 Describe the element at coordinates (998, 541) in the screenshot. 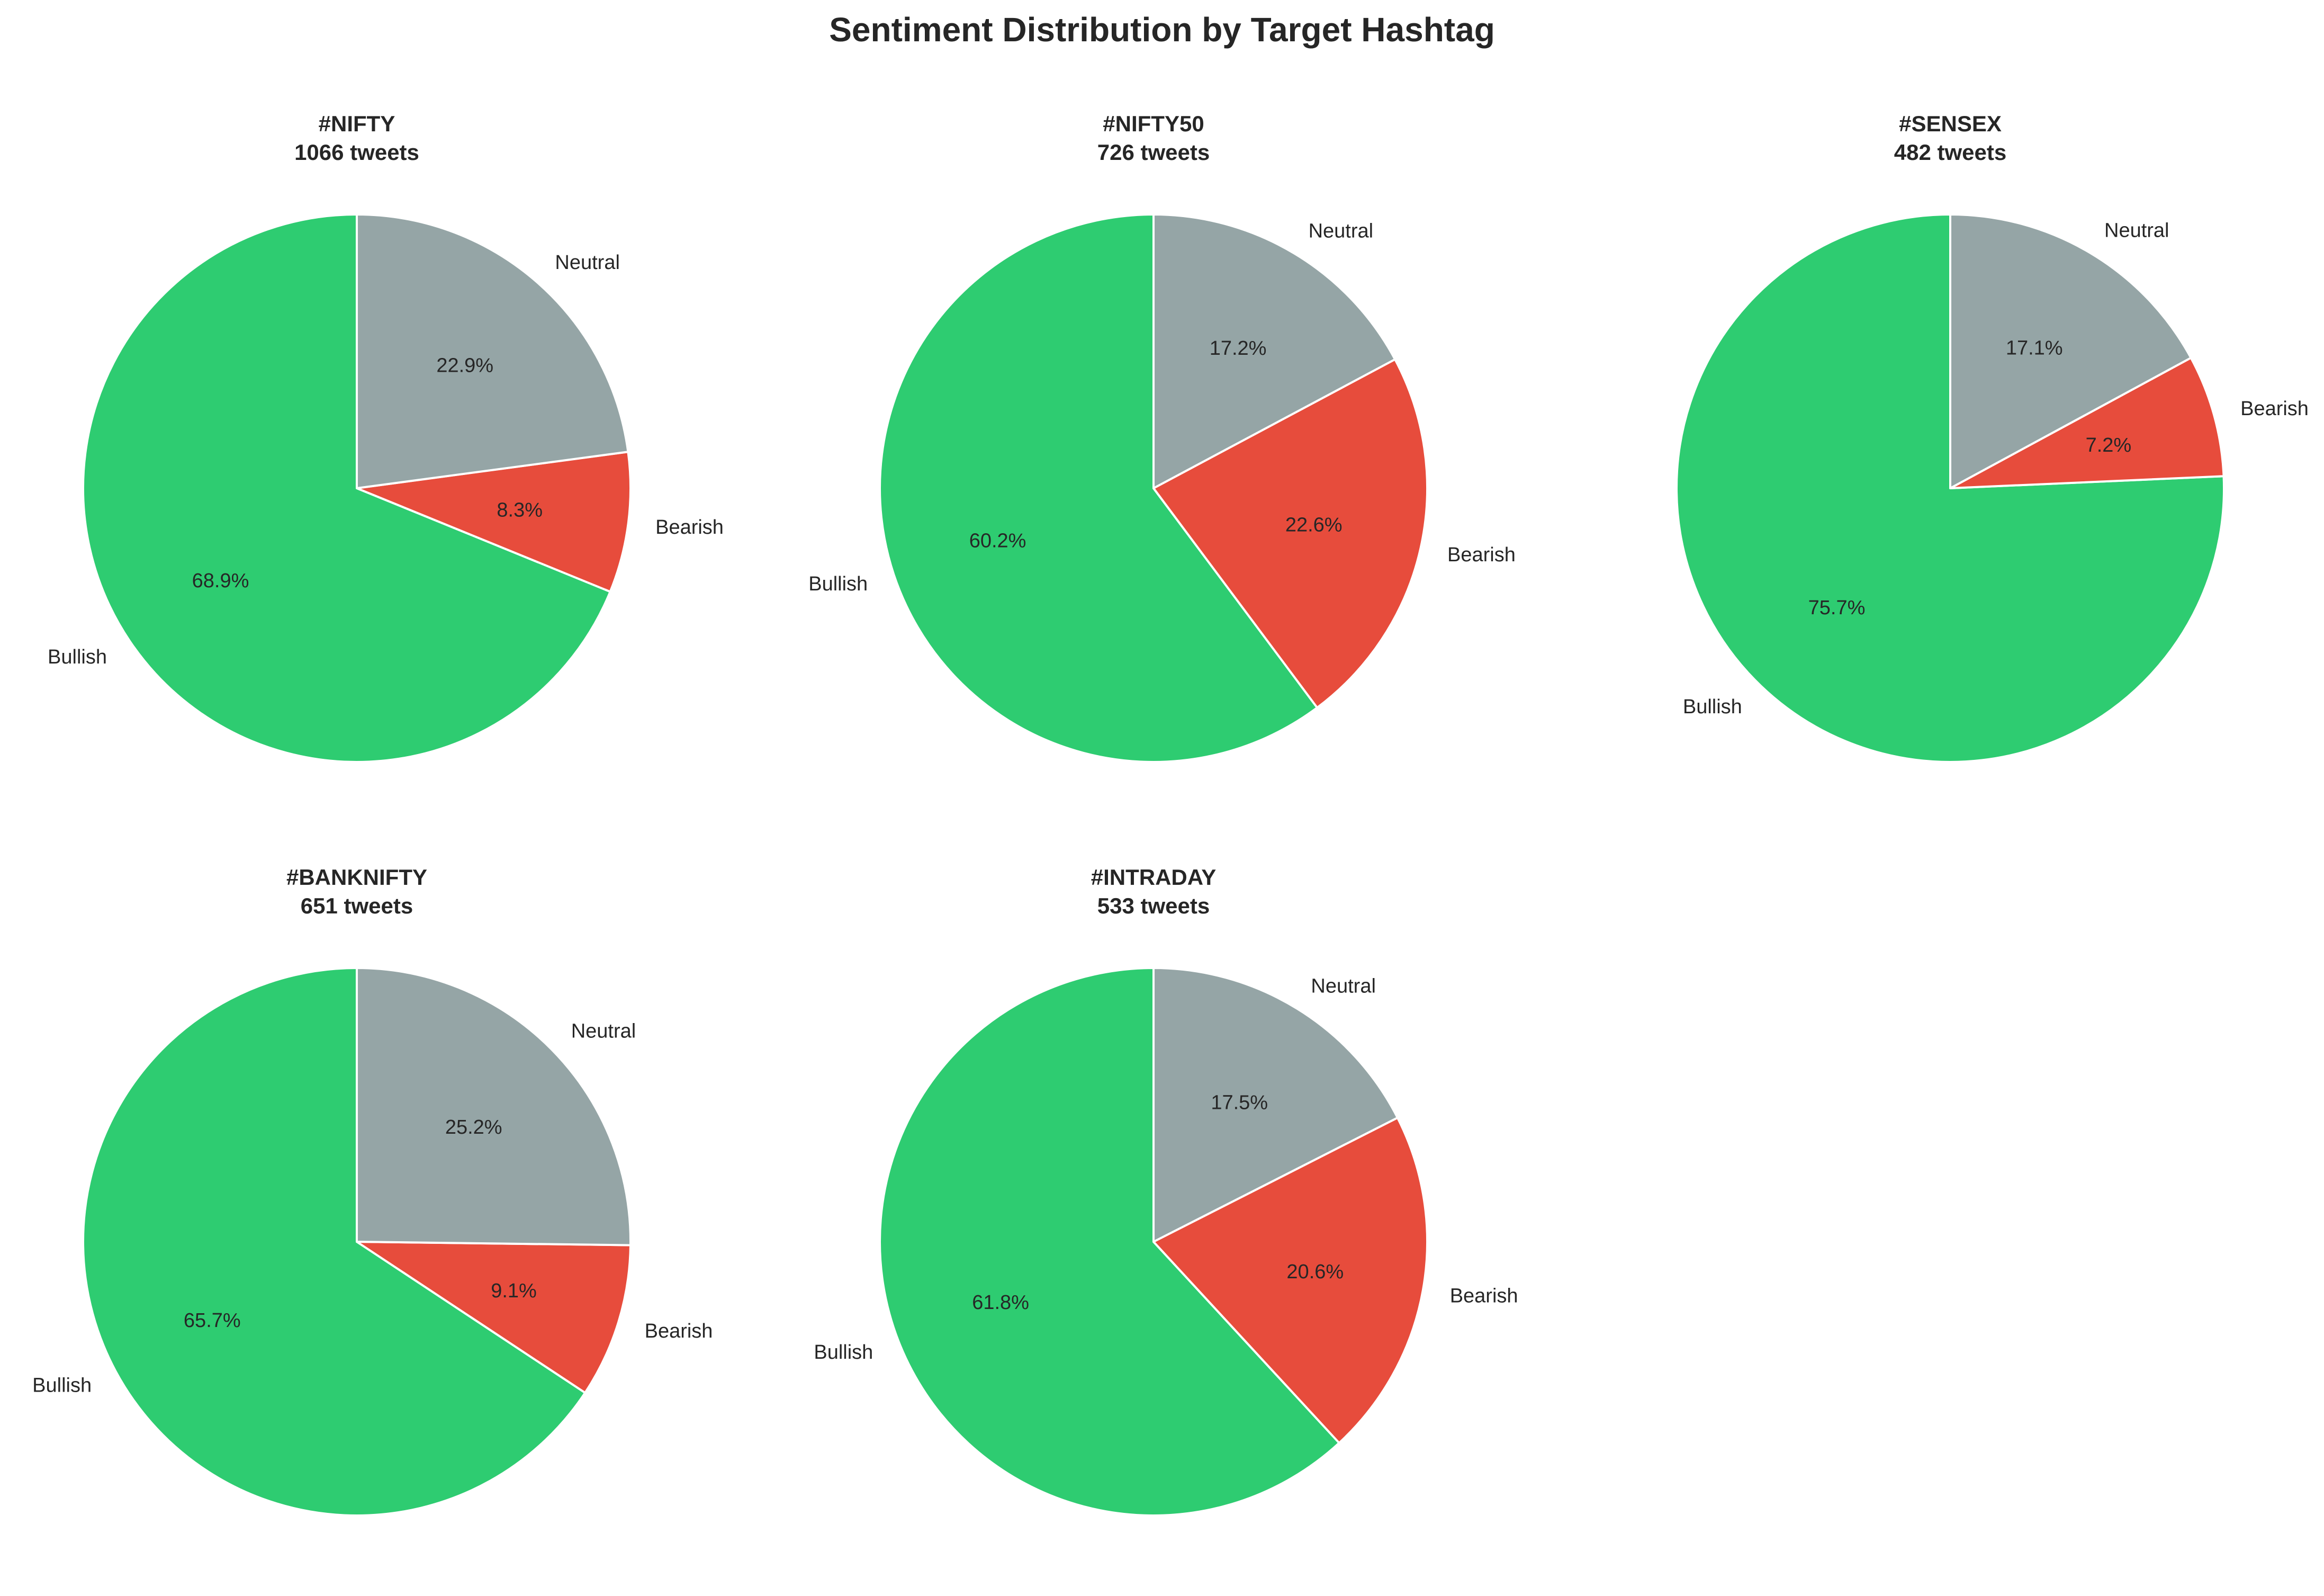

I see `pct-label-bullish: 60.2%` at that location.